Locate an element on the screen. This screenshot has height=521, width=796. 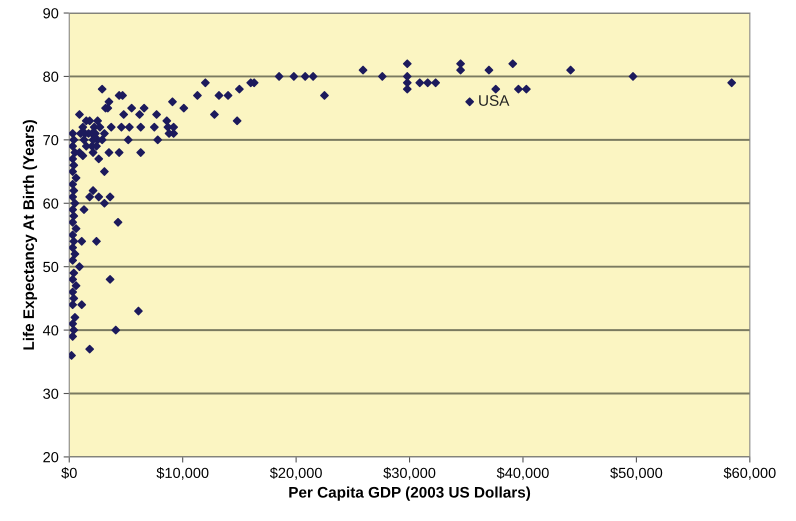
y-axis-title: Life Expectancy At Birth (Years) is located at coordinates (30, 235).